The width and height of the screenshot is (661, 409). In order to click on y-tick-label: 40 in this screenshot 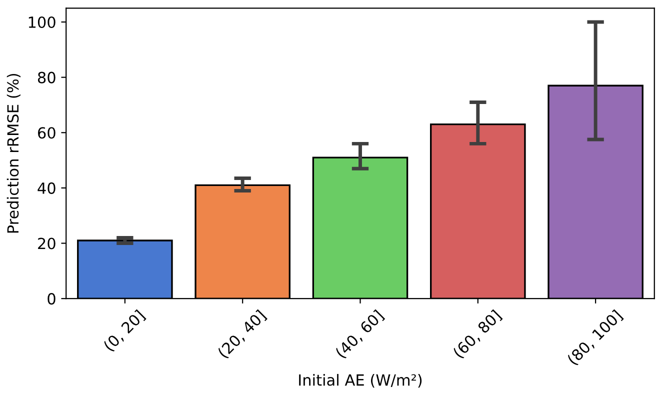, I will do `click(47, 188)`.